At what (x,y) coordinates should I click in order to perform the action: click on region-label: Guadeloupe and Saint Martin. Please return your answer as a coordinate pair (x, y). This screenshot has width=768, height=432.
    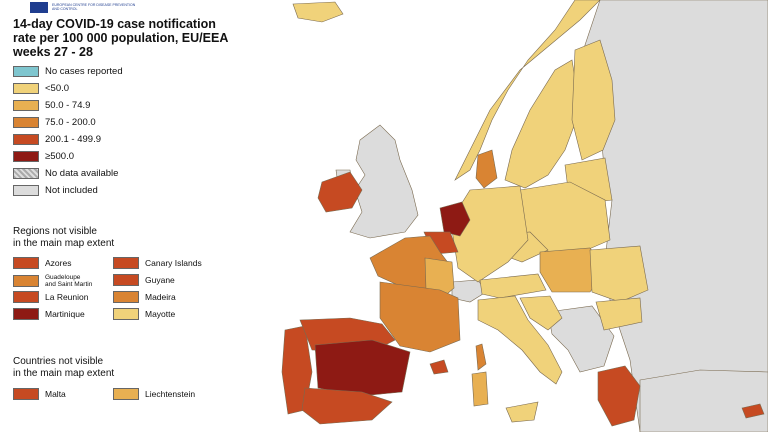
    Looking at the image, I should click on (68, 281).